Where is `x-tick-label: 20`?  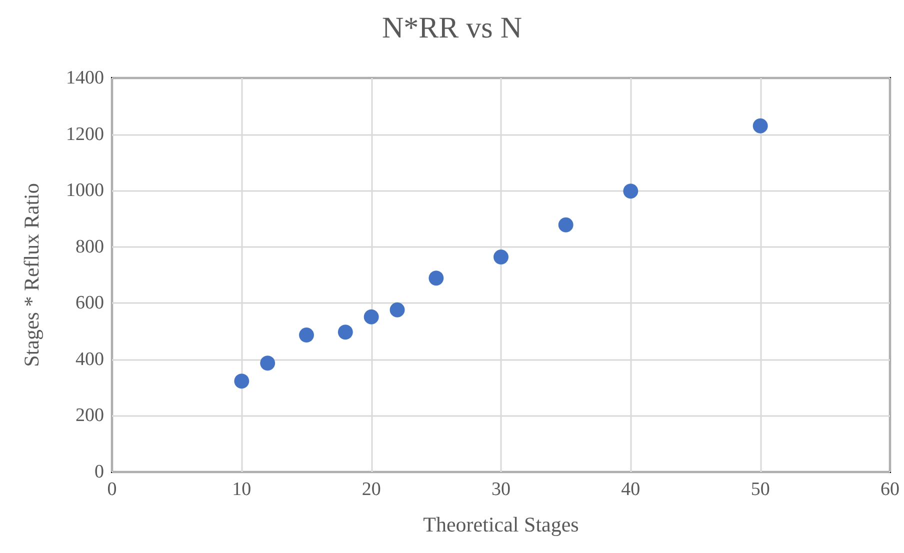 x-tick-label: 20 is located at coordinates (371, 489).